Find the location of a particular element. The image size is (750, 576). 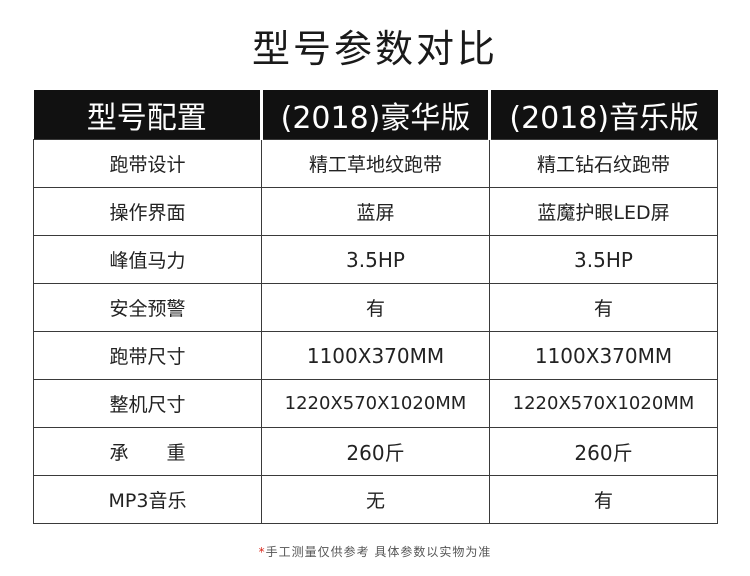

row-label: 跑带设计 is located at coordinates (147, 163).